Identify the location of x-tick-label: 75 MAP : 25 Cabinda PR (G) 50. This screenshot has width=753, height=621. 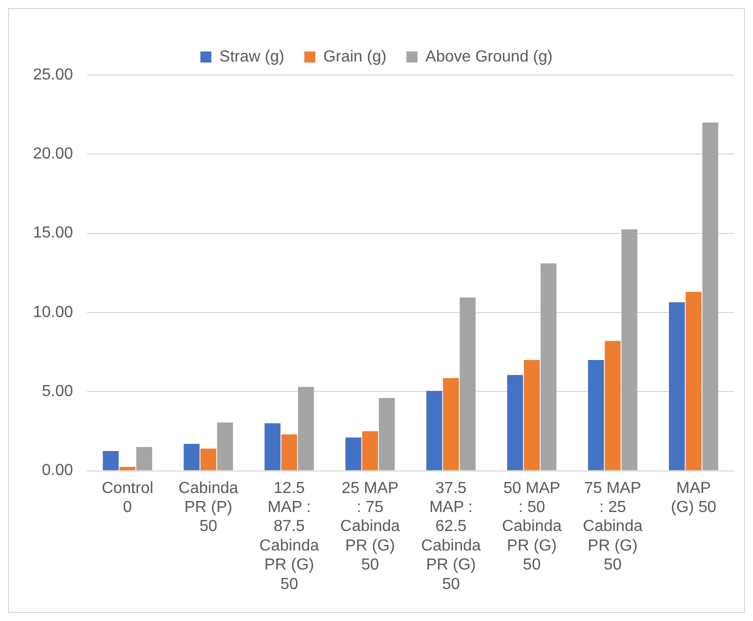
(612, 527).